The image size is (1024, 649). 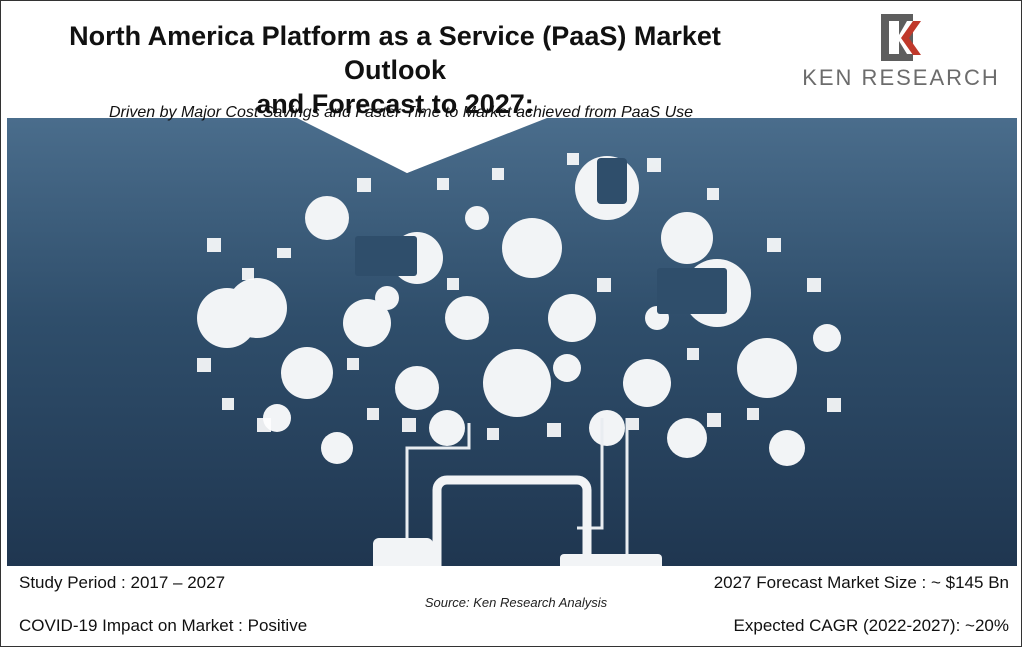 I want to click on study-period: Study Period : 2017 – 2027, so click(x=122, y=582).